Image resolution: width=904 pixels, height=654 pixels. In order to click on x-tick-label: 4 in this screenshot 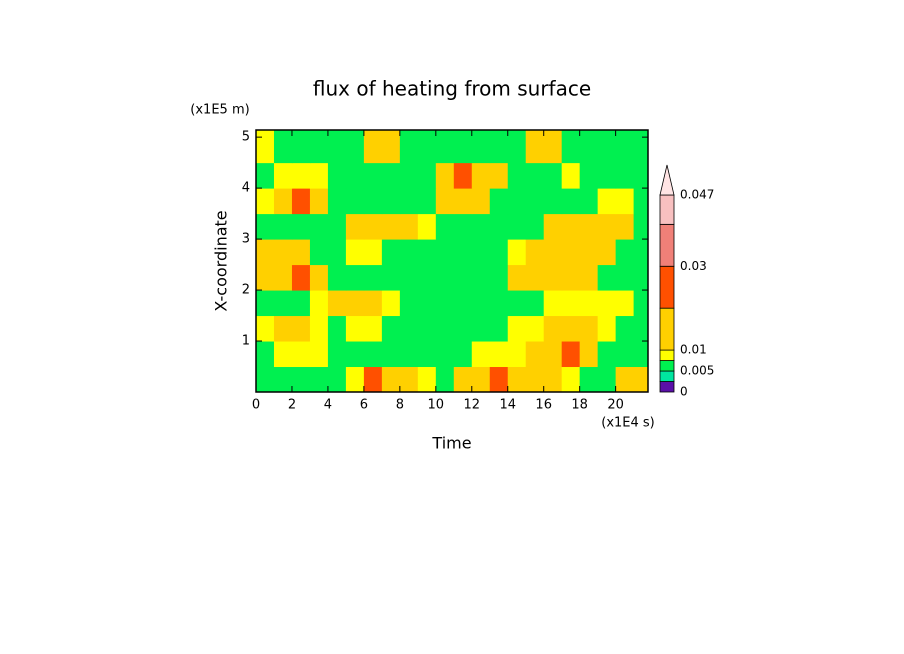, I will do `click(328, 405)`.